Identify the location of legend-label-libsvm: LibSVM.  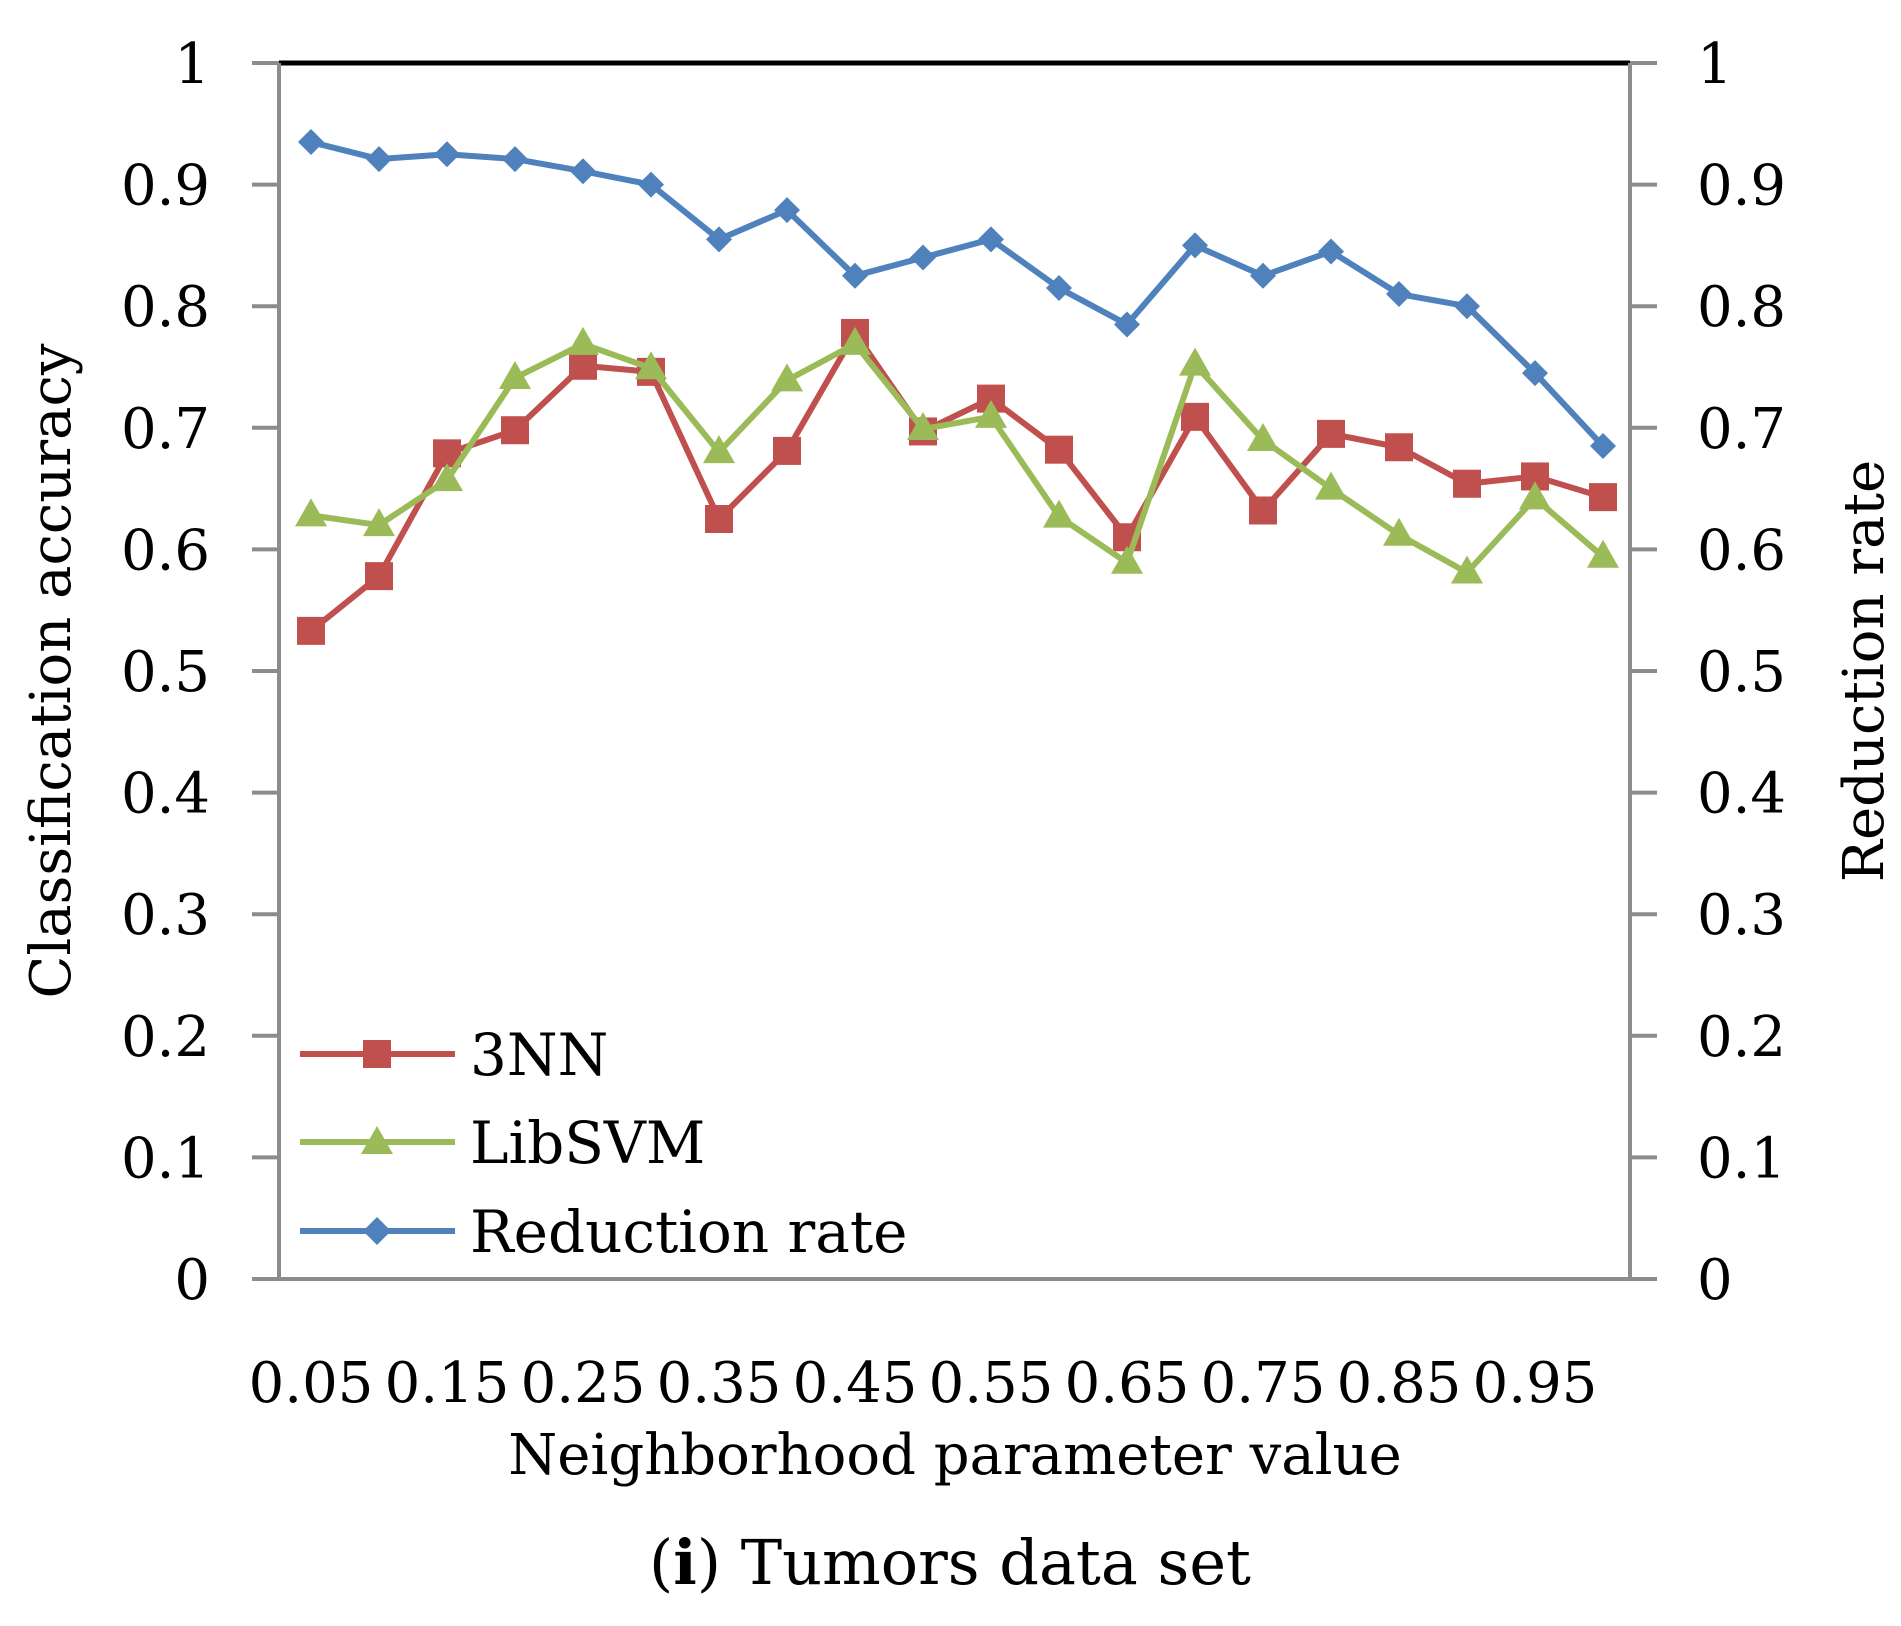
(587, 1143).